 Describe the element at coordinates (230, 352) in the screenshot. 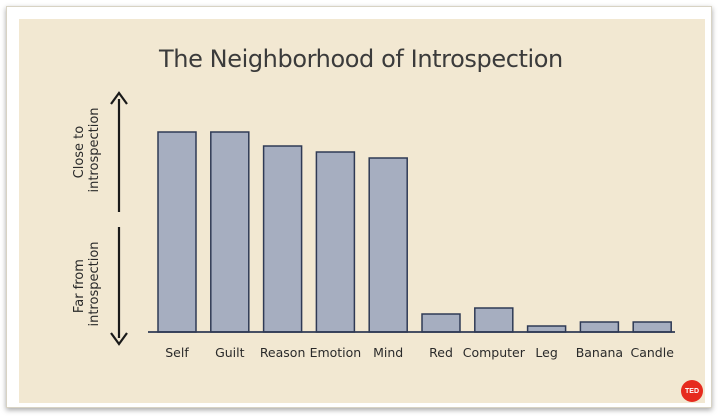

I see `x-tick-label-guilt: Guilt` at that location.